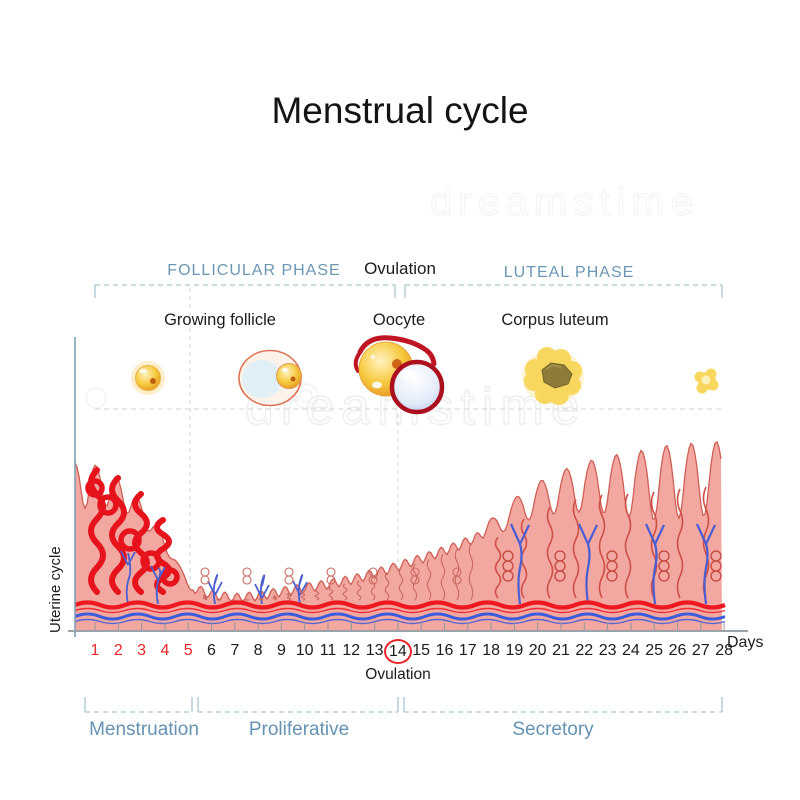  What do you see at coordinates (270, 378) in the screenshot?
I see `growing-follicle-icon` at bounding box center [270, 378].